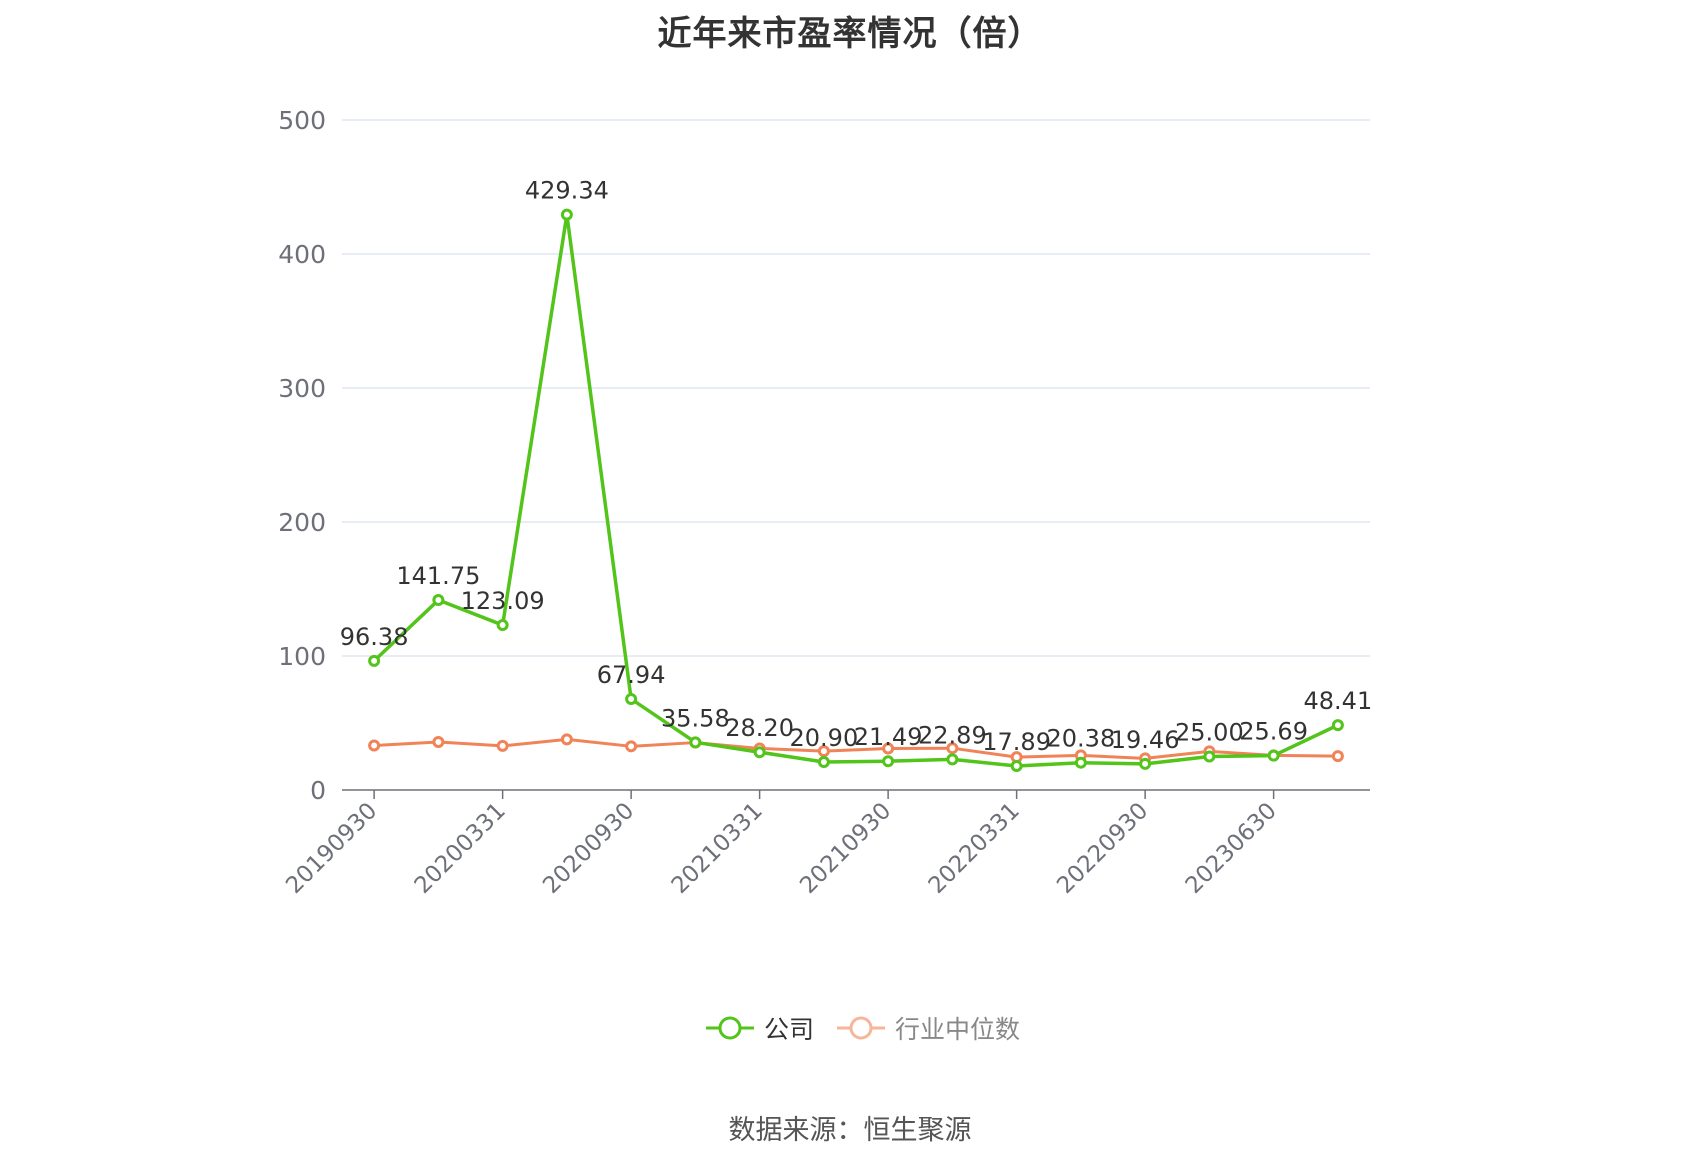  Describe the element at coordinates (845, 848) in the screenshot. I see `x-tick-label: 20210930` at that location.